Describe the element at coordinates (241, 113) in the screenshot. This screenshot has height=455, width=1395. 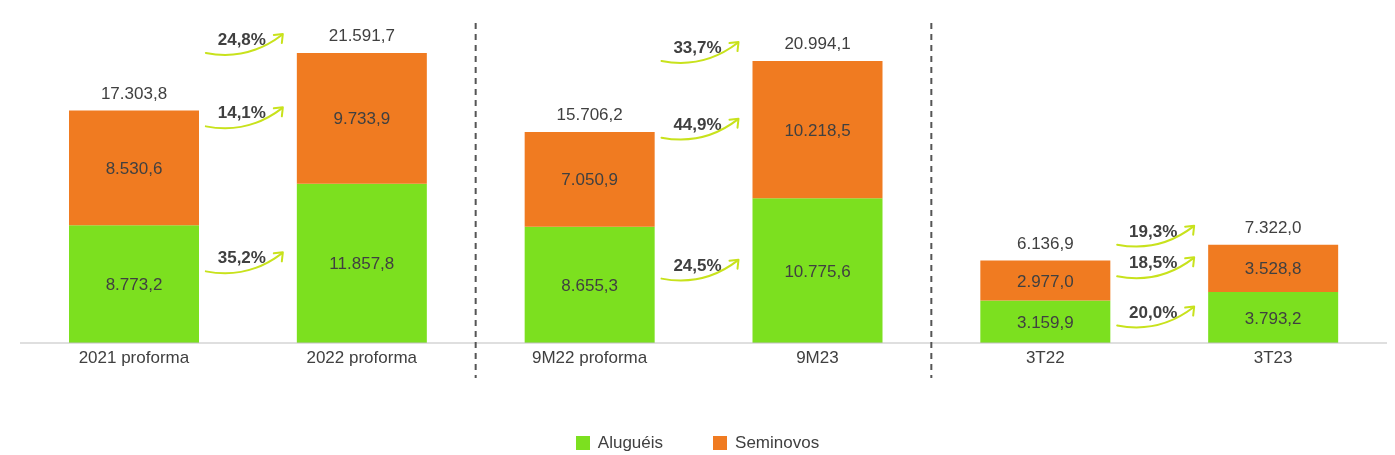
I see `annotation: 14,1%` at that location.